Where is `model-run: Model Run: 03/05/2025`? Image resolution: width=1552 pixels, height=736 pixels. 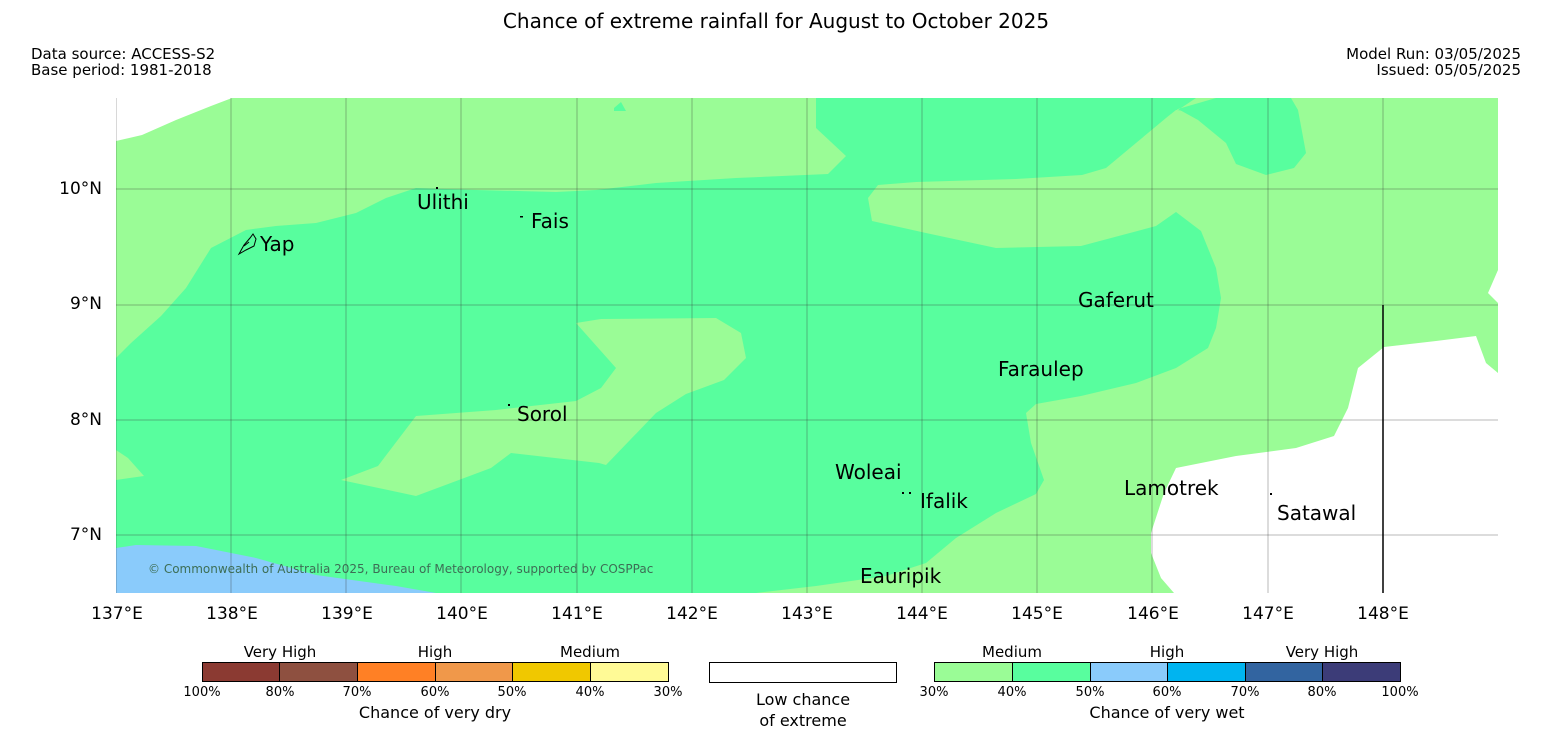
model-run: Model Run: 03/05/2025 is located at coordinates (1433, 54).